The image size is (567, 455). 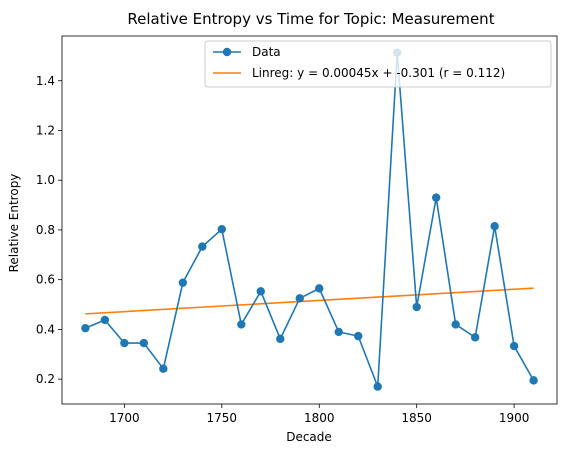 I want to click on legend-label-data: Data, so click(x=266, y=52).